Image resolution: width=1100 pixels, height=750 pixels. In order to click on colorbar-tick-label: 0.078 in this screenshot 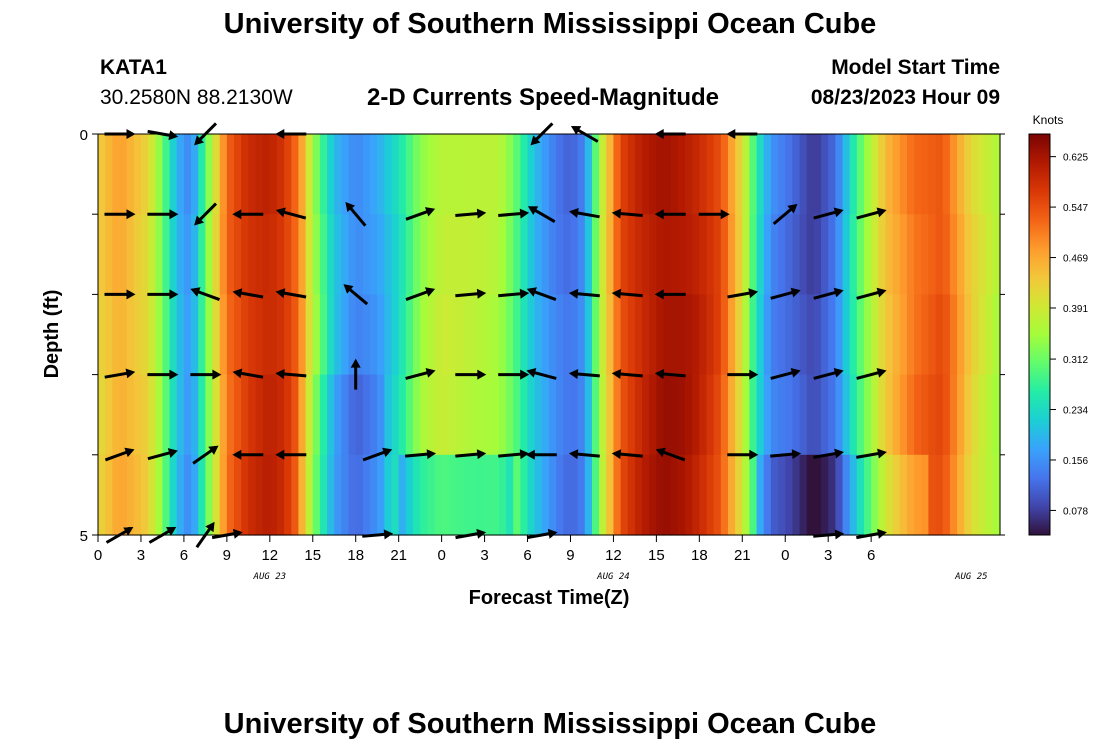, I will do `click(1075, 511)`.